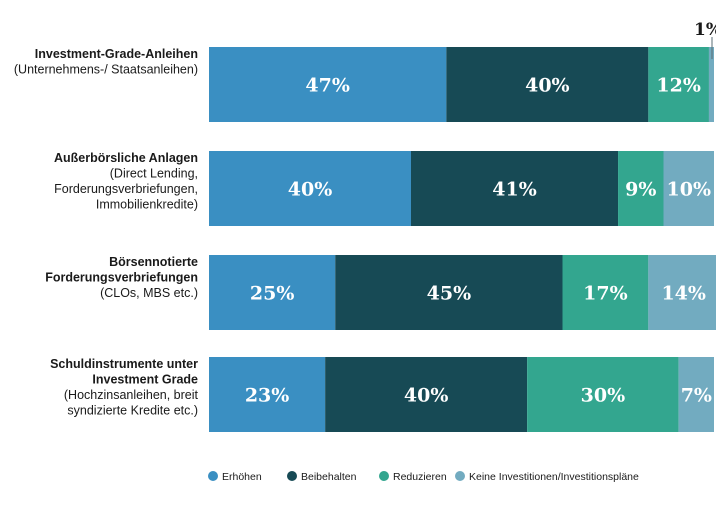 This screenshot has width=716, height=520. I want to click on data-label-3-2: 30%, so click(603, 396).